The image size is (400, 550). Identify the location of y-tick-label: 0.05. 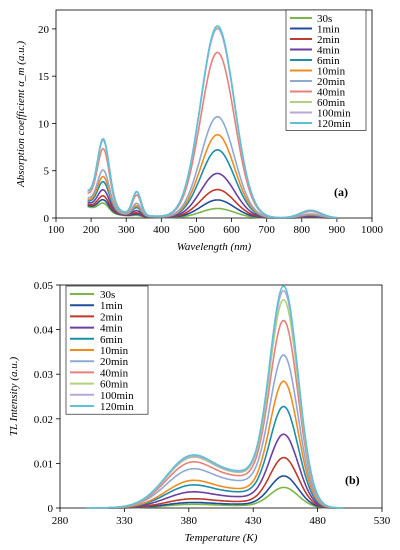
(44, 286).